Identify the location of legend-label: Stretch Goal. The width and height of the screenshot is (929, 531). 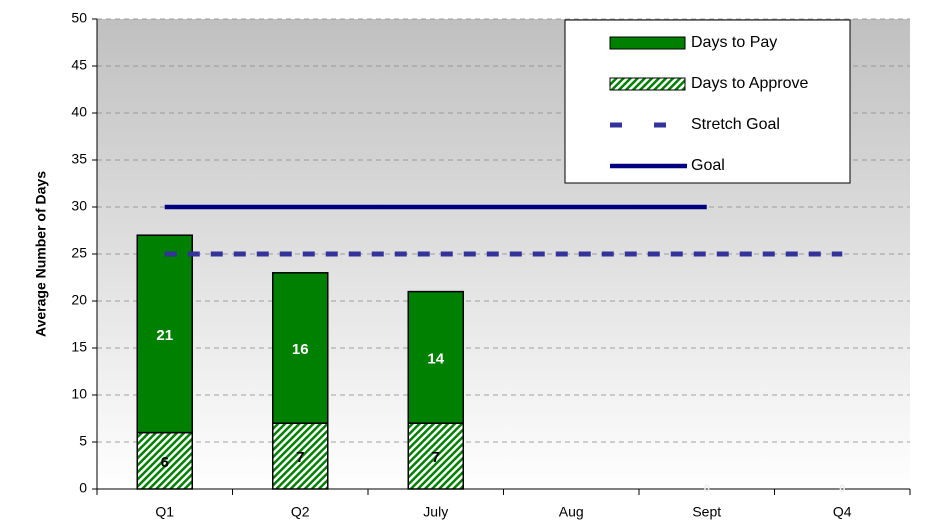
(735, 124).